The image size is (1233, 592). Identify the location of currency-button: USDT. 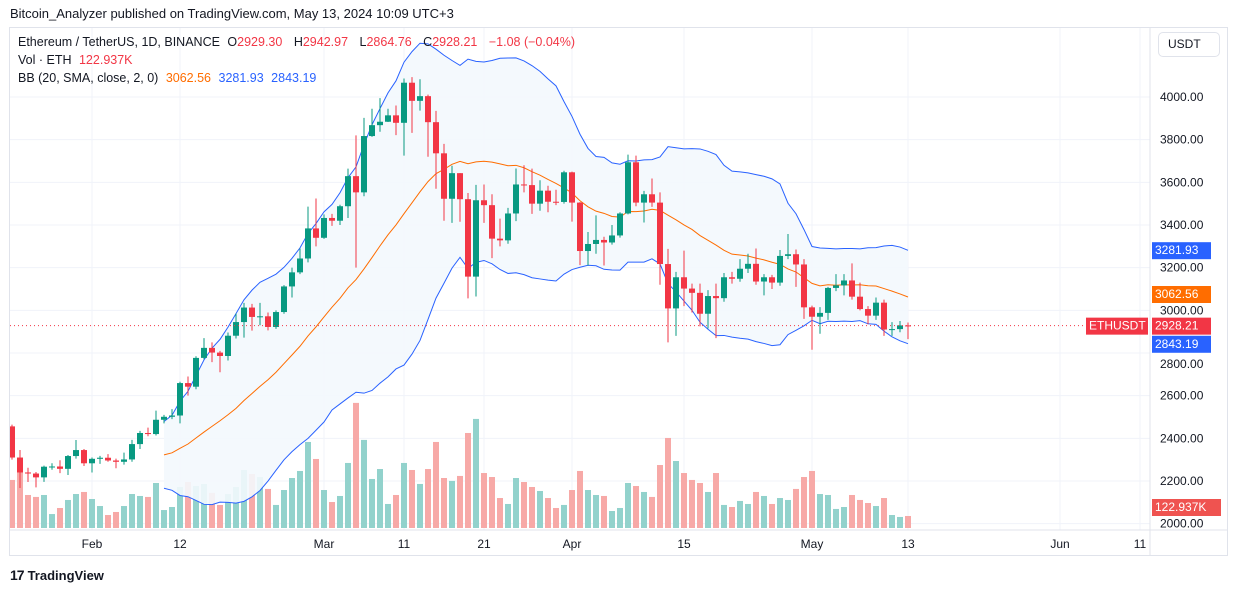
(1189, 44).